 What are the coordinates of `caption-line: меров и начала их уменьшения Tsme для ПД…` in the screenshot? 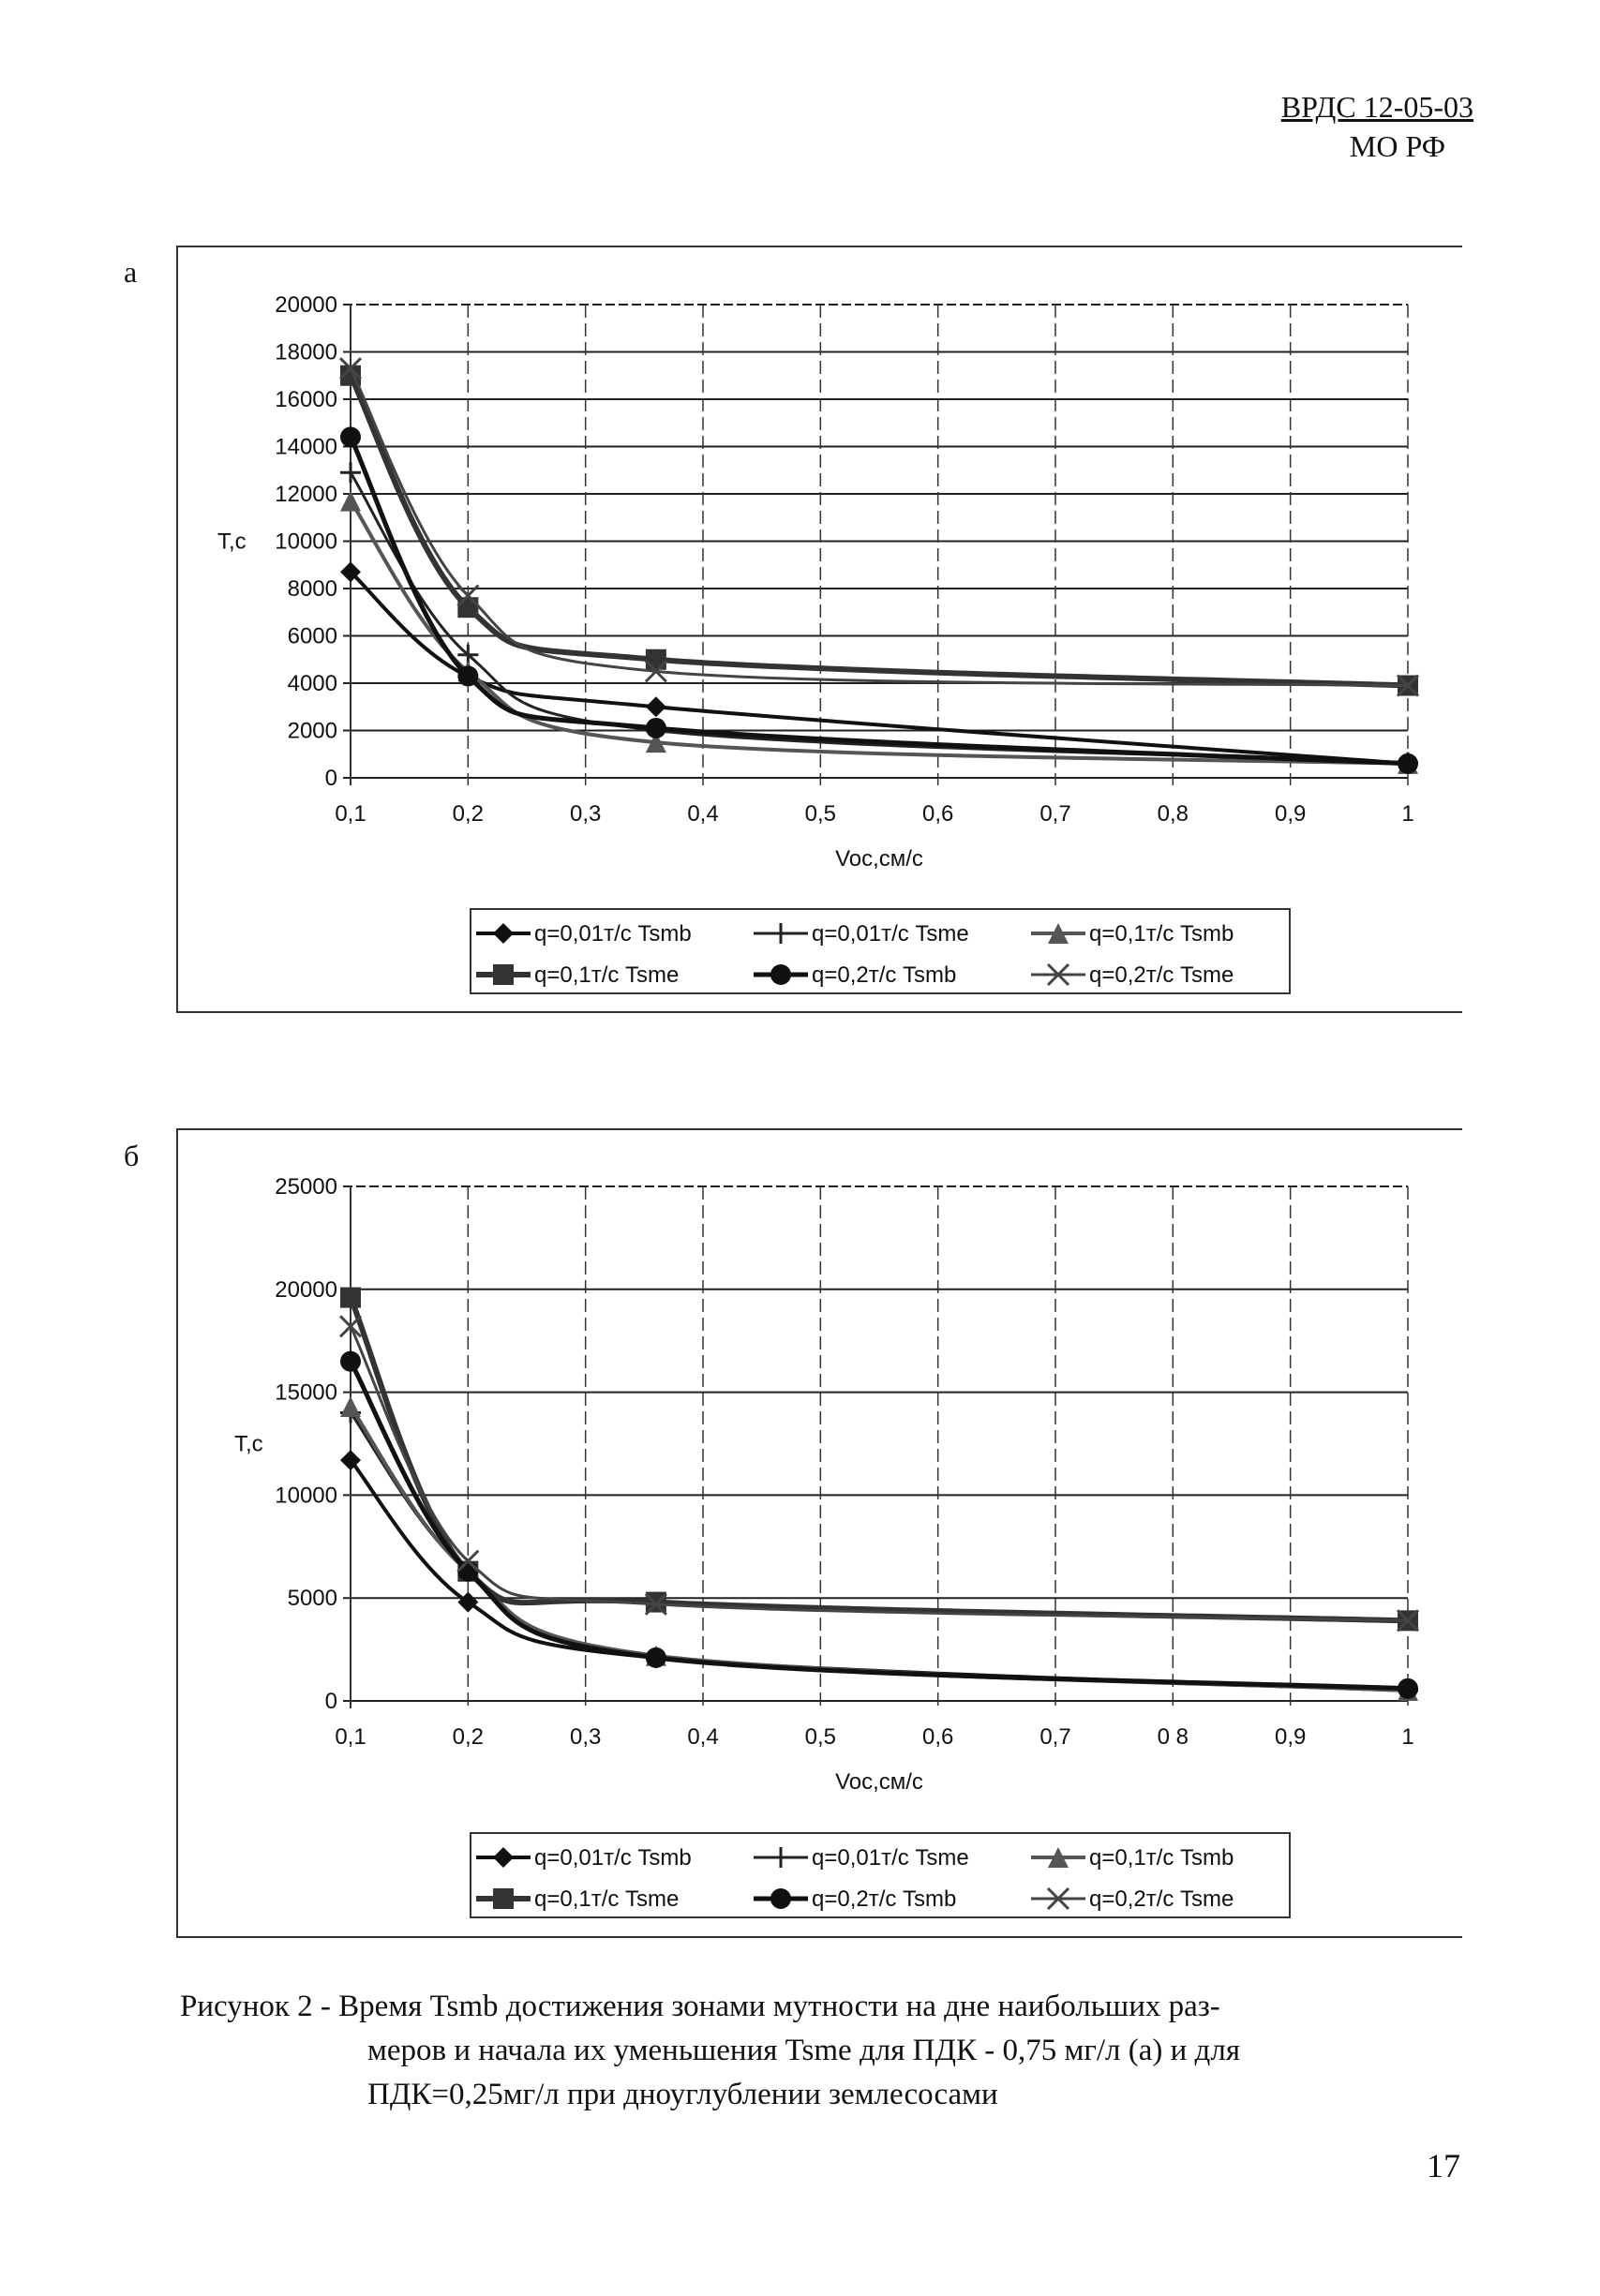 It's located at (803, 2051).